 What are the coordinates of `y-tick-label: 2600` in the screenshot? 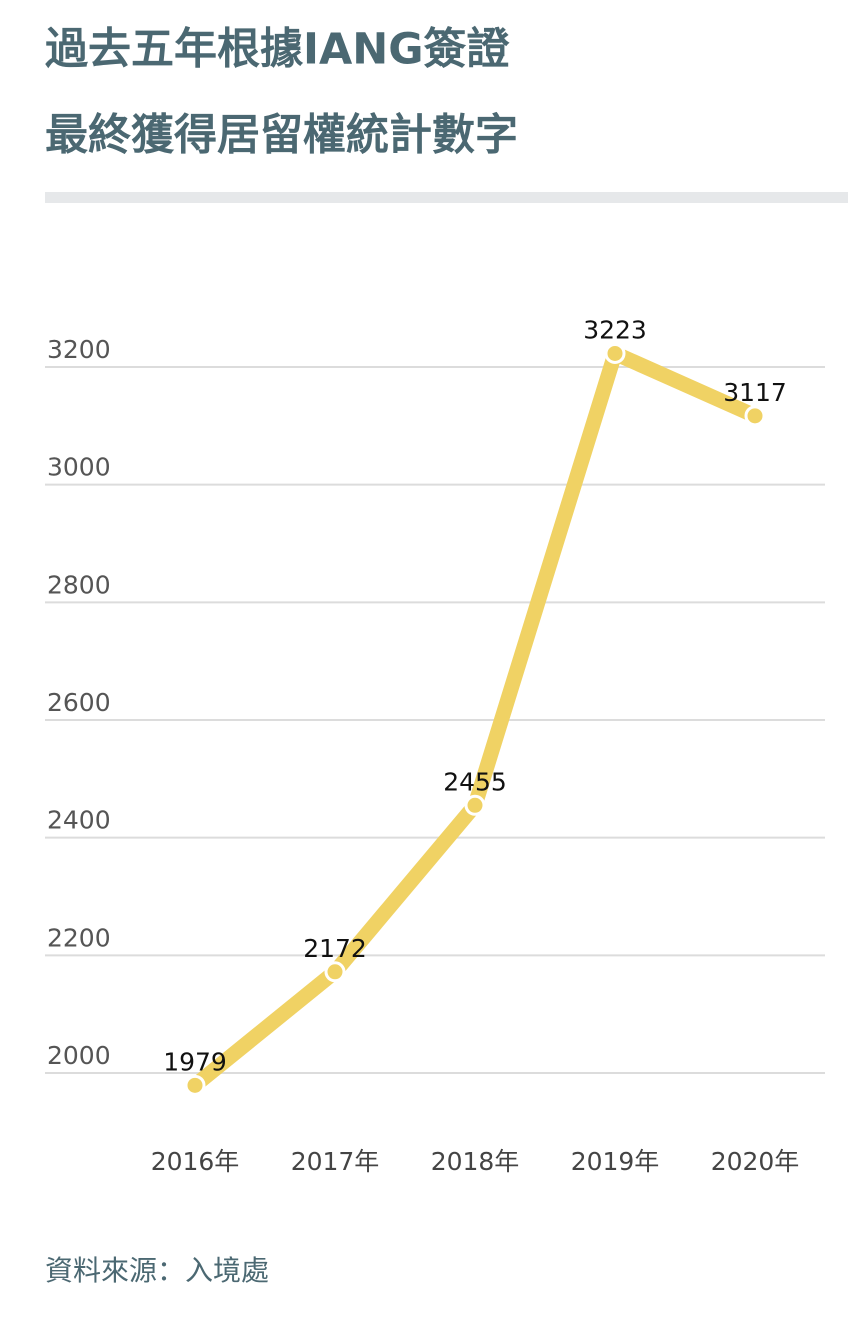 It's located at (79, 702).